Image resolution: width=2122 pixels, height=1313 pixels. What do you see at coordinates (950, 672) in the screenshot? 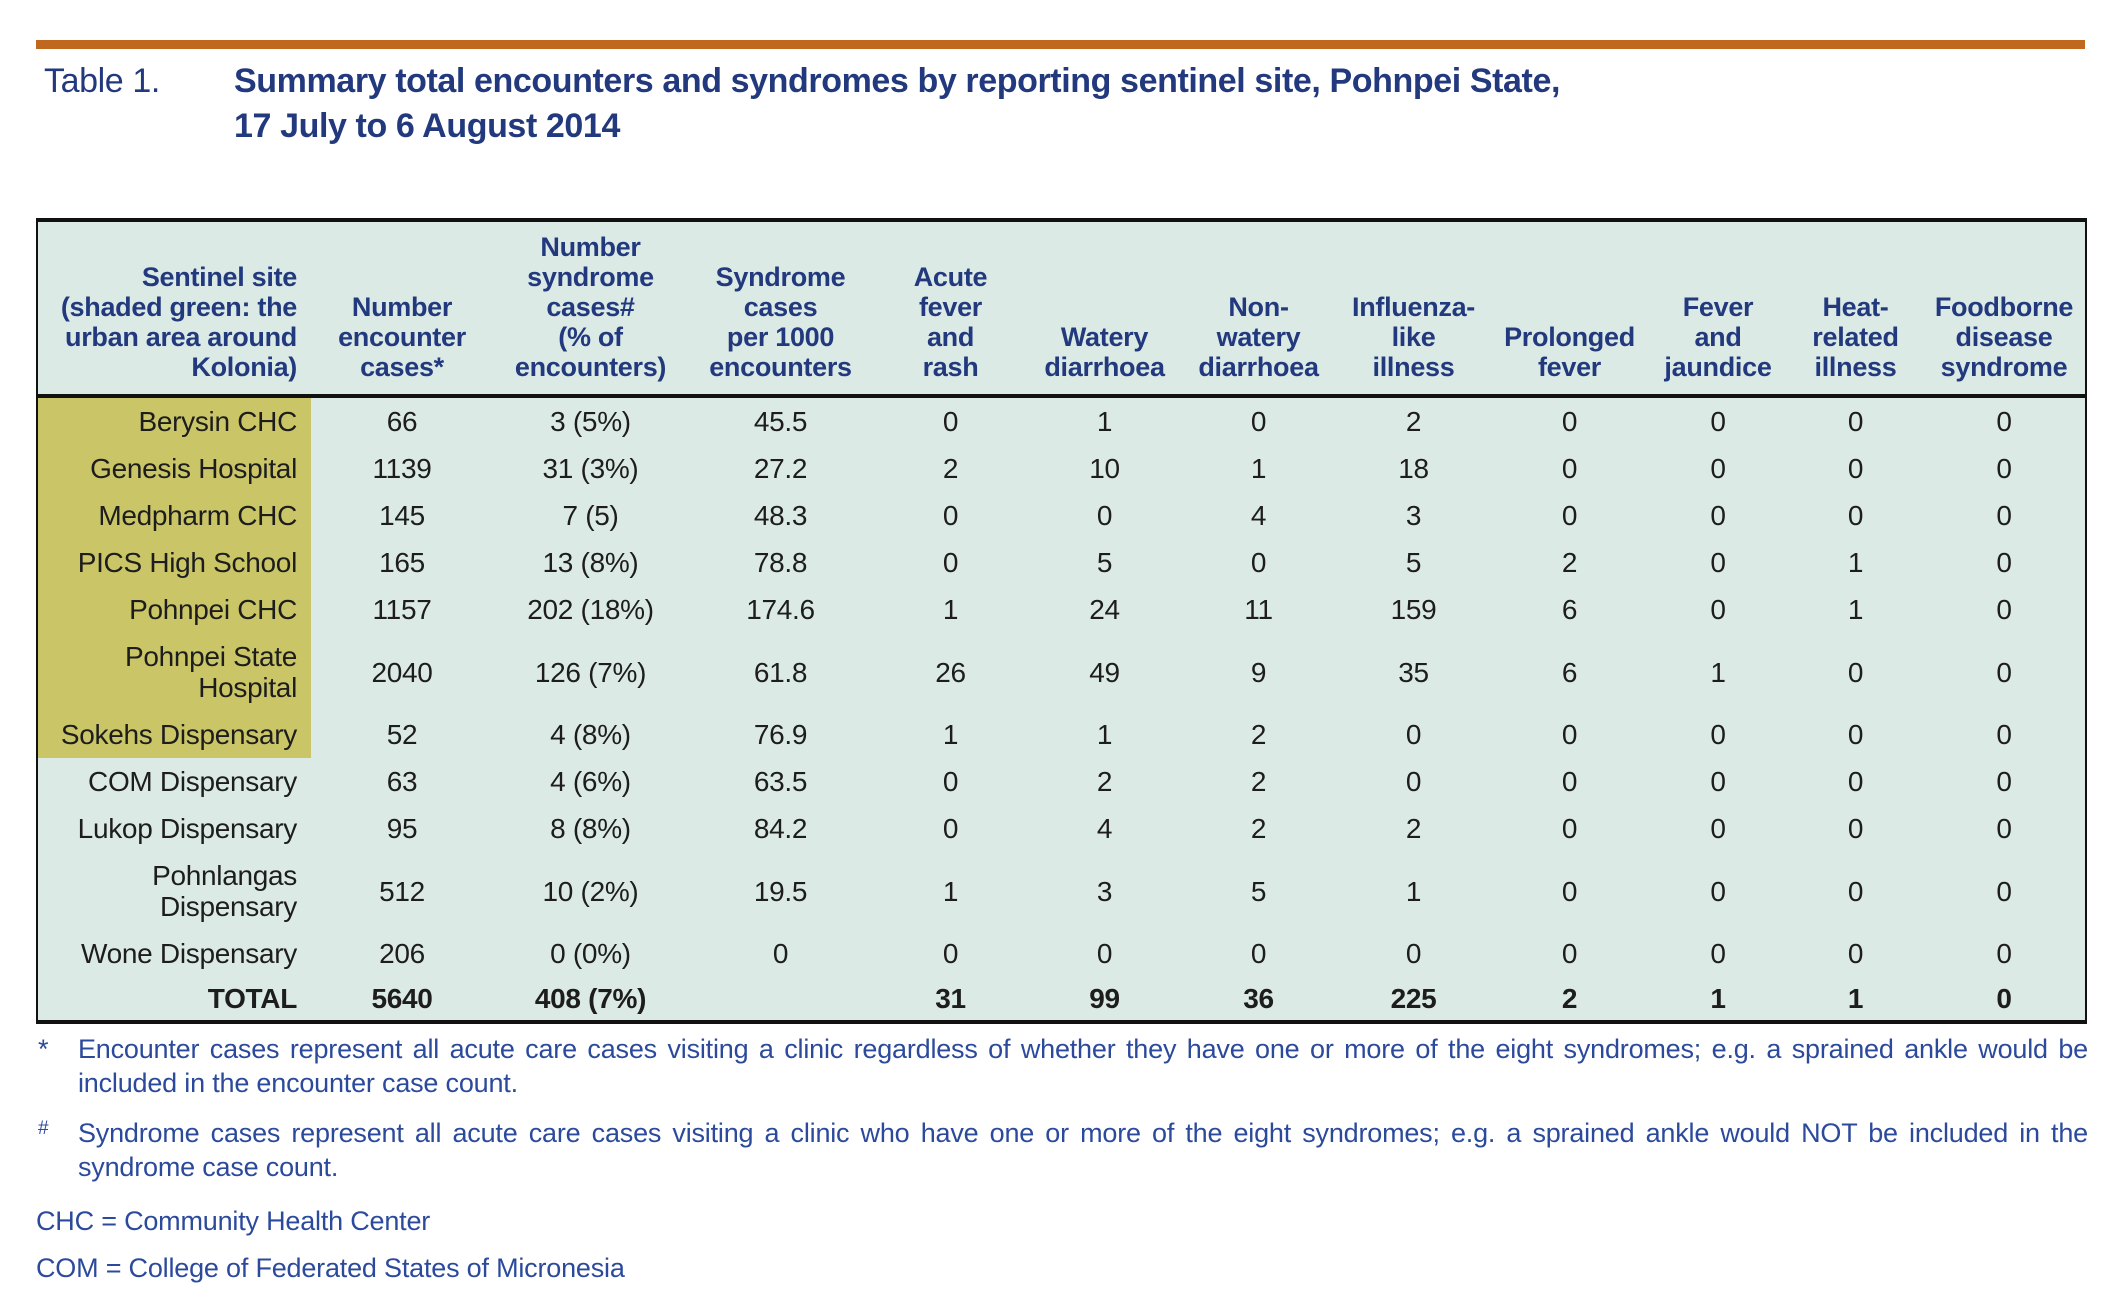
I see `value-cell: 26` at bounding box center [950, 672].